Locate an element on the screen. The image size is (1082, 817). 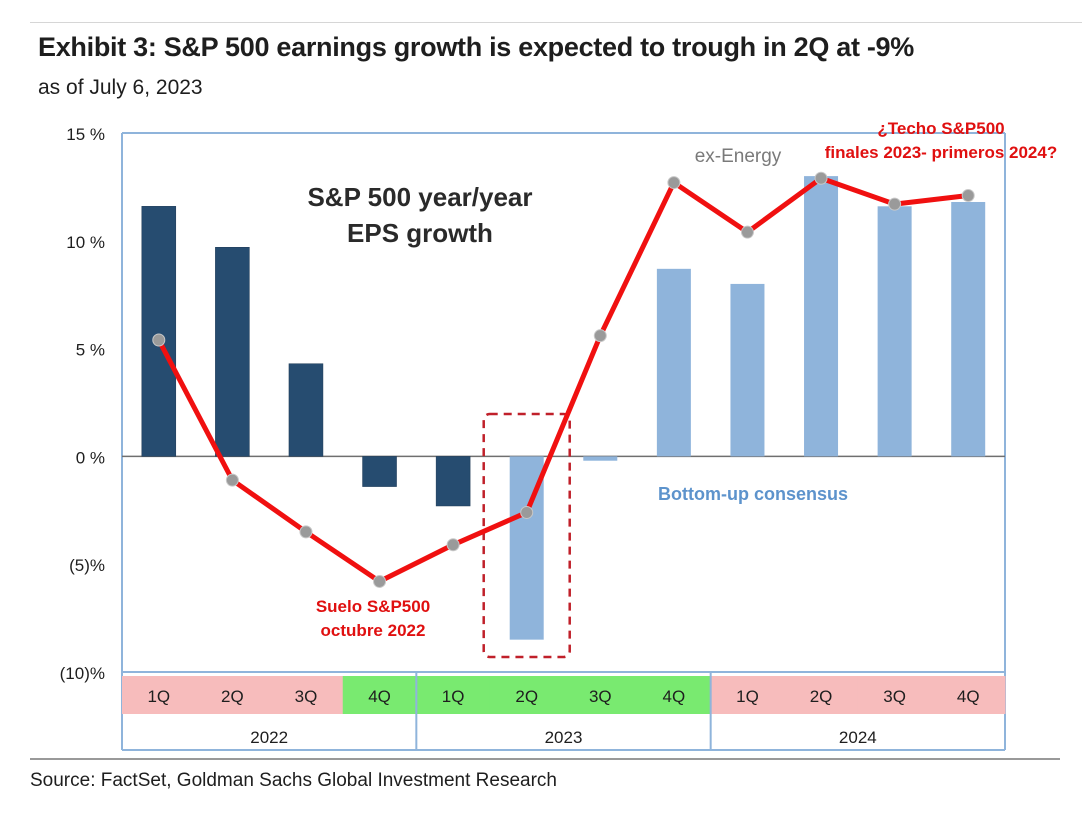
year-label: 2022 is located at coordinates (269, 737).